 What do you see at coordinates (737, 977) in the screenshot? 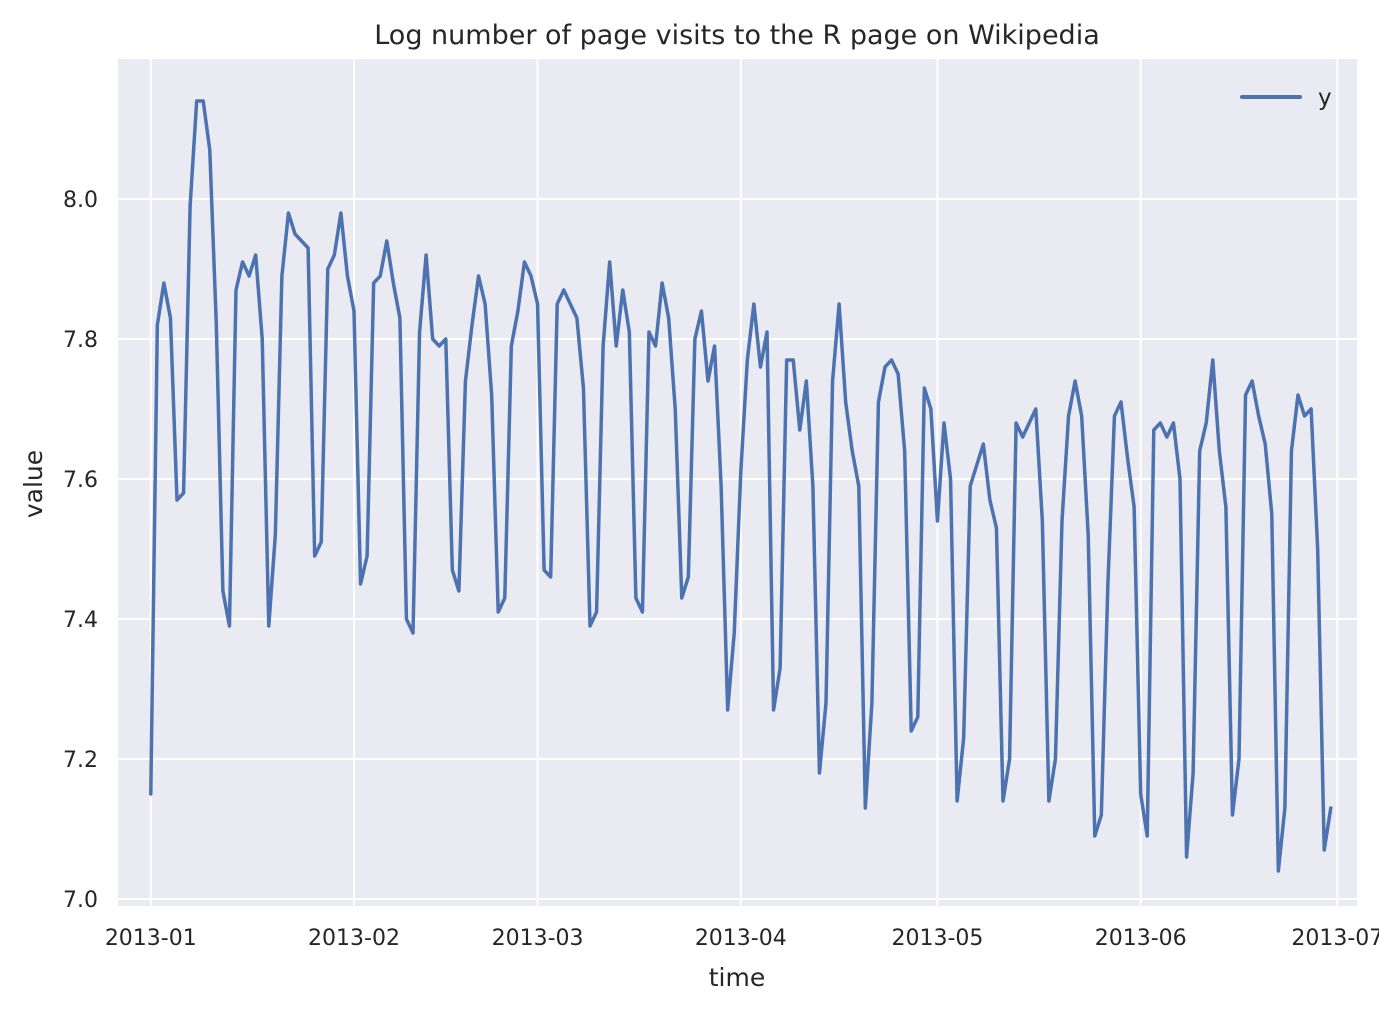
I see `x-axis-label: time` at bounding box center [737, 977].